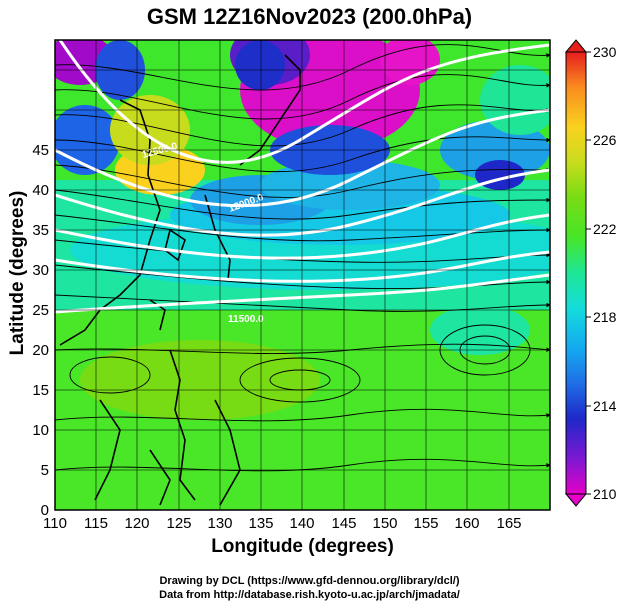 The image size is (619, 605). What do you see at coordinates (309, 16) in the screenshot?
I see `map-title: GSM 12Z16Nov2023 (200.0hPa)` at bounding box center [309, 16].